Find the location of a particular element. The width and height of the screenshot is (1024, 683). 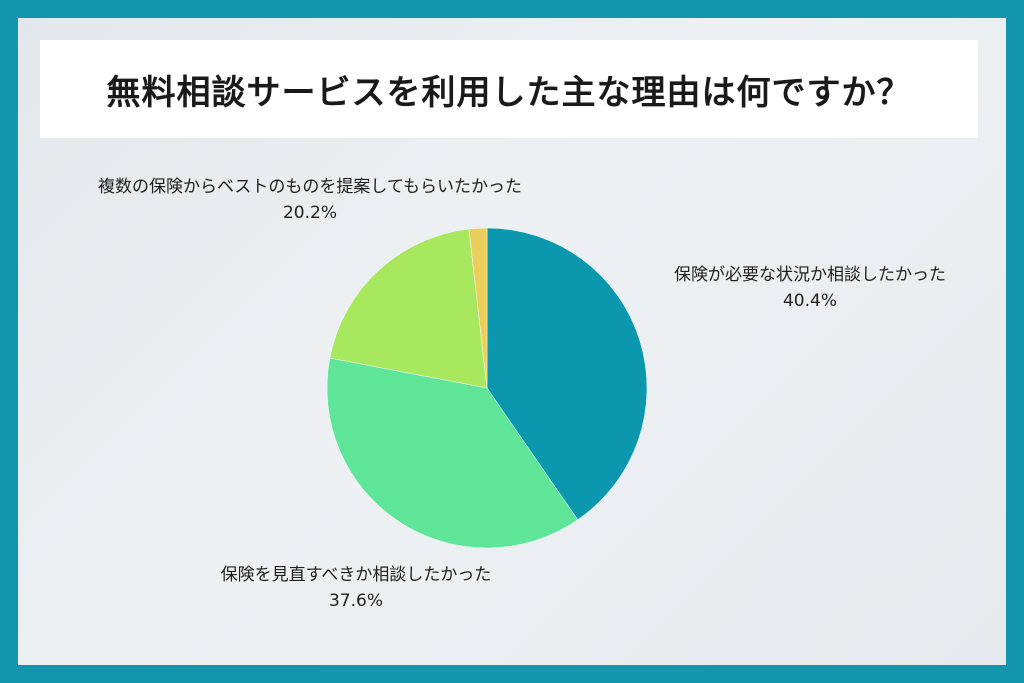

title-box: 無料相談サービスを利用した主な理由は何ですか？ is located at coordinates (509, 89).